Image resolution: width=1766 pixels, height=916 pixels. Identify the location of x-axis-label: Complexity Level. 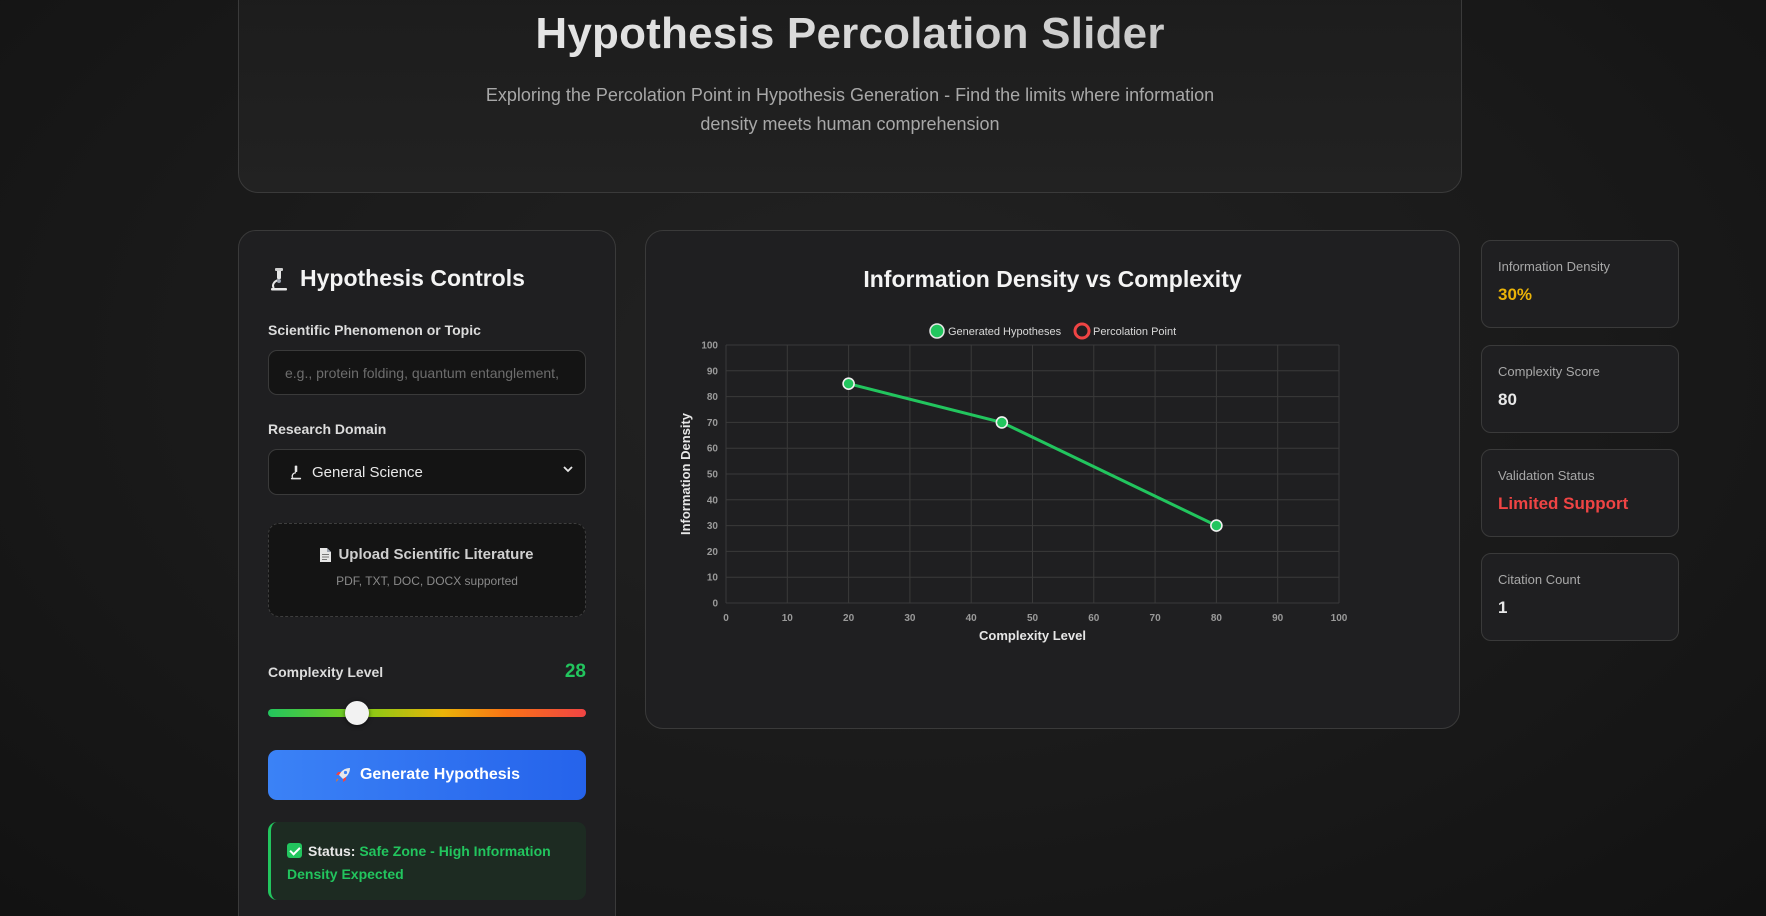
(1032, 635).